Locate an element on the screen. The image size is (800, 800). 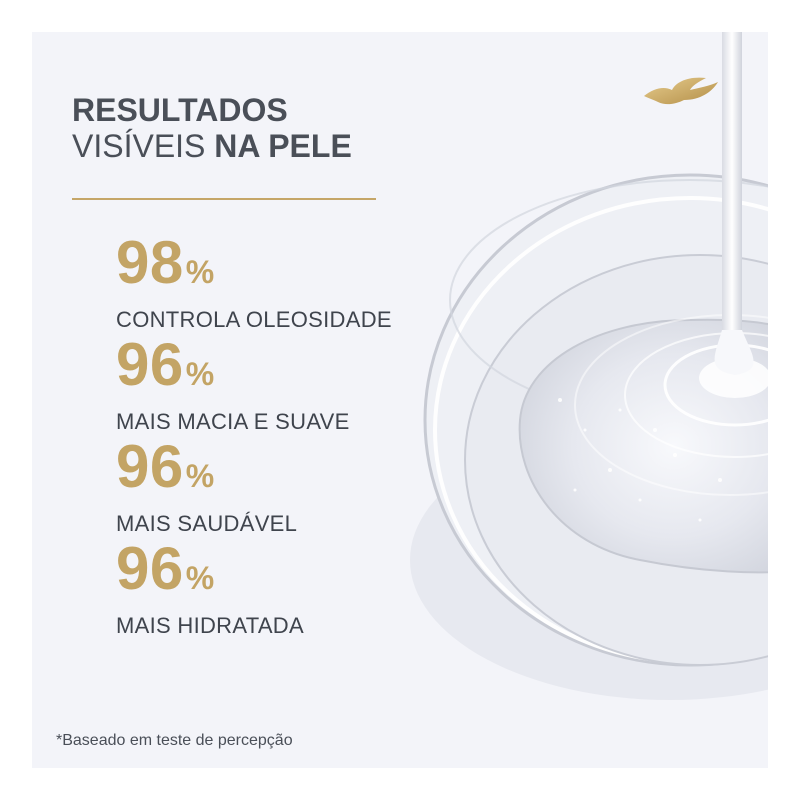
headline-line-2-light: VISÍVEIS is located at coordinates (139, 146).